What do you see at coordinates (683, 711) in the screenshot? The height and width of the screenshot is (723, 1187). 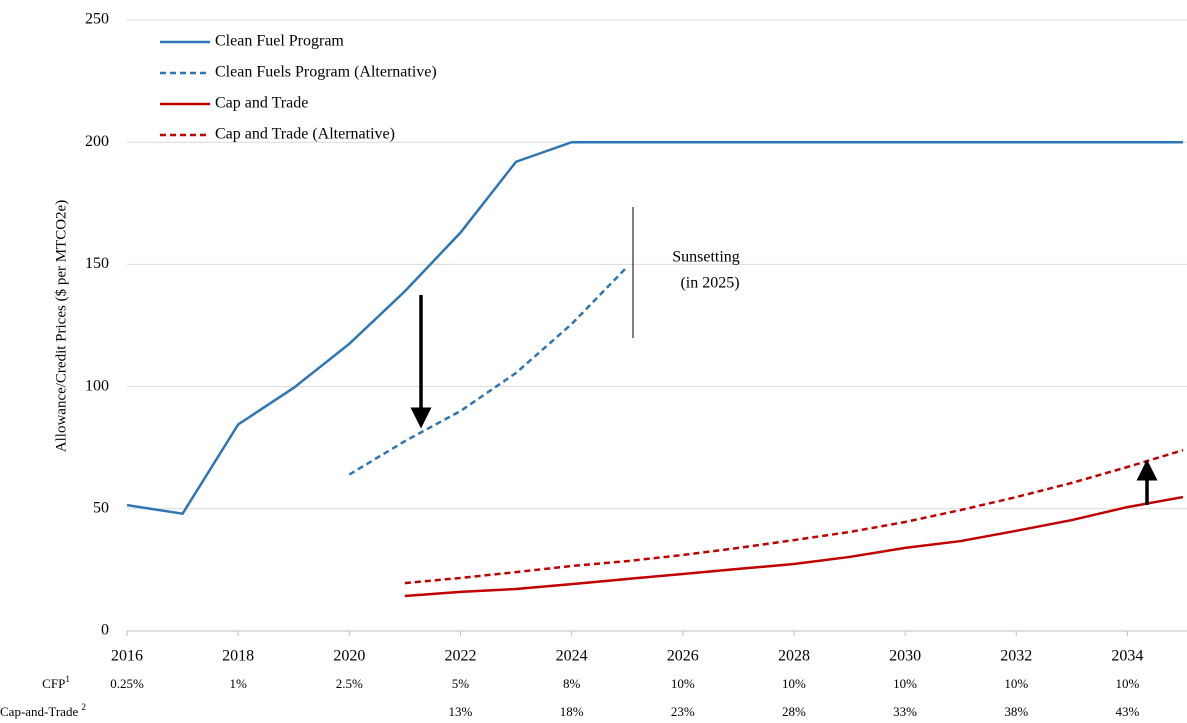 I see `row-cell: 23%` at bounding box center [683, 711].